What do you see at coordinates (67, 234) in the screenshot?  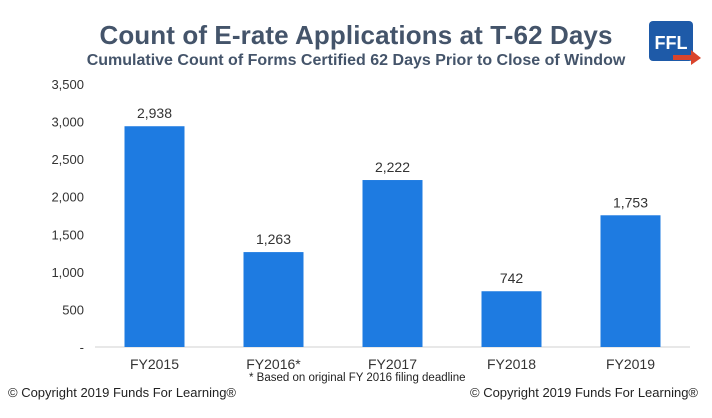 I see `y-tick-label: 1,500` at bounding box center [67, 234].